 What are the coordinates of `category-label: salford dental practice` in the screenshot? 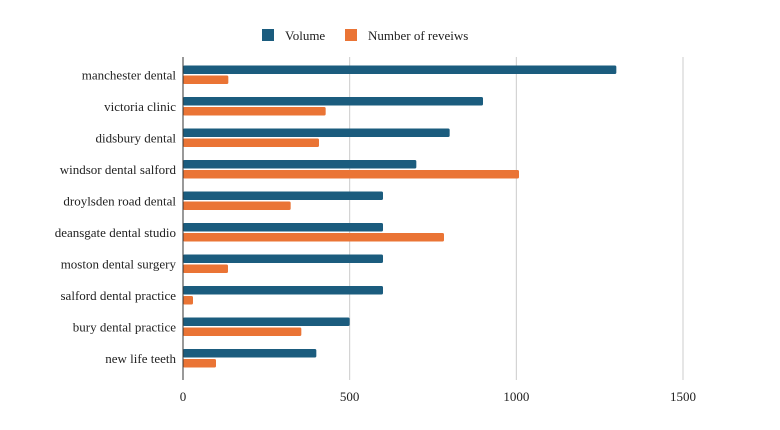 It's located at (119, 295).